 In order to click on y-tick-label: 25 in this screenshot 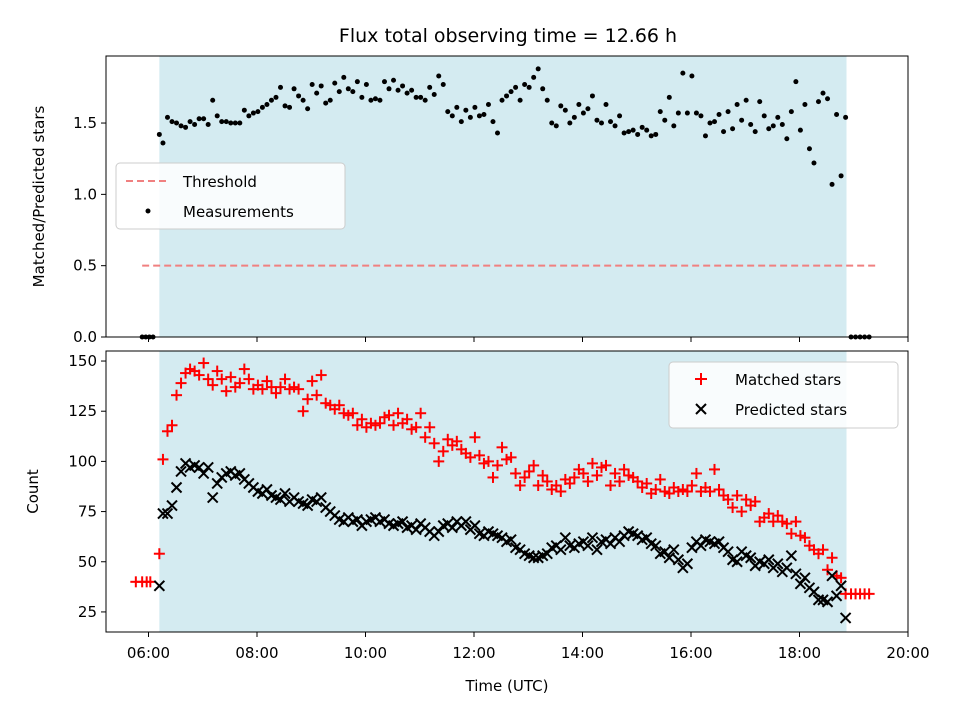, I will do `click(87, 612)`.